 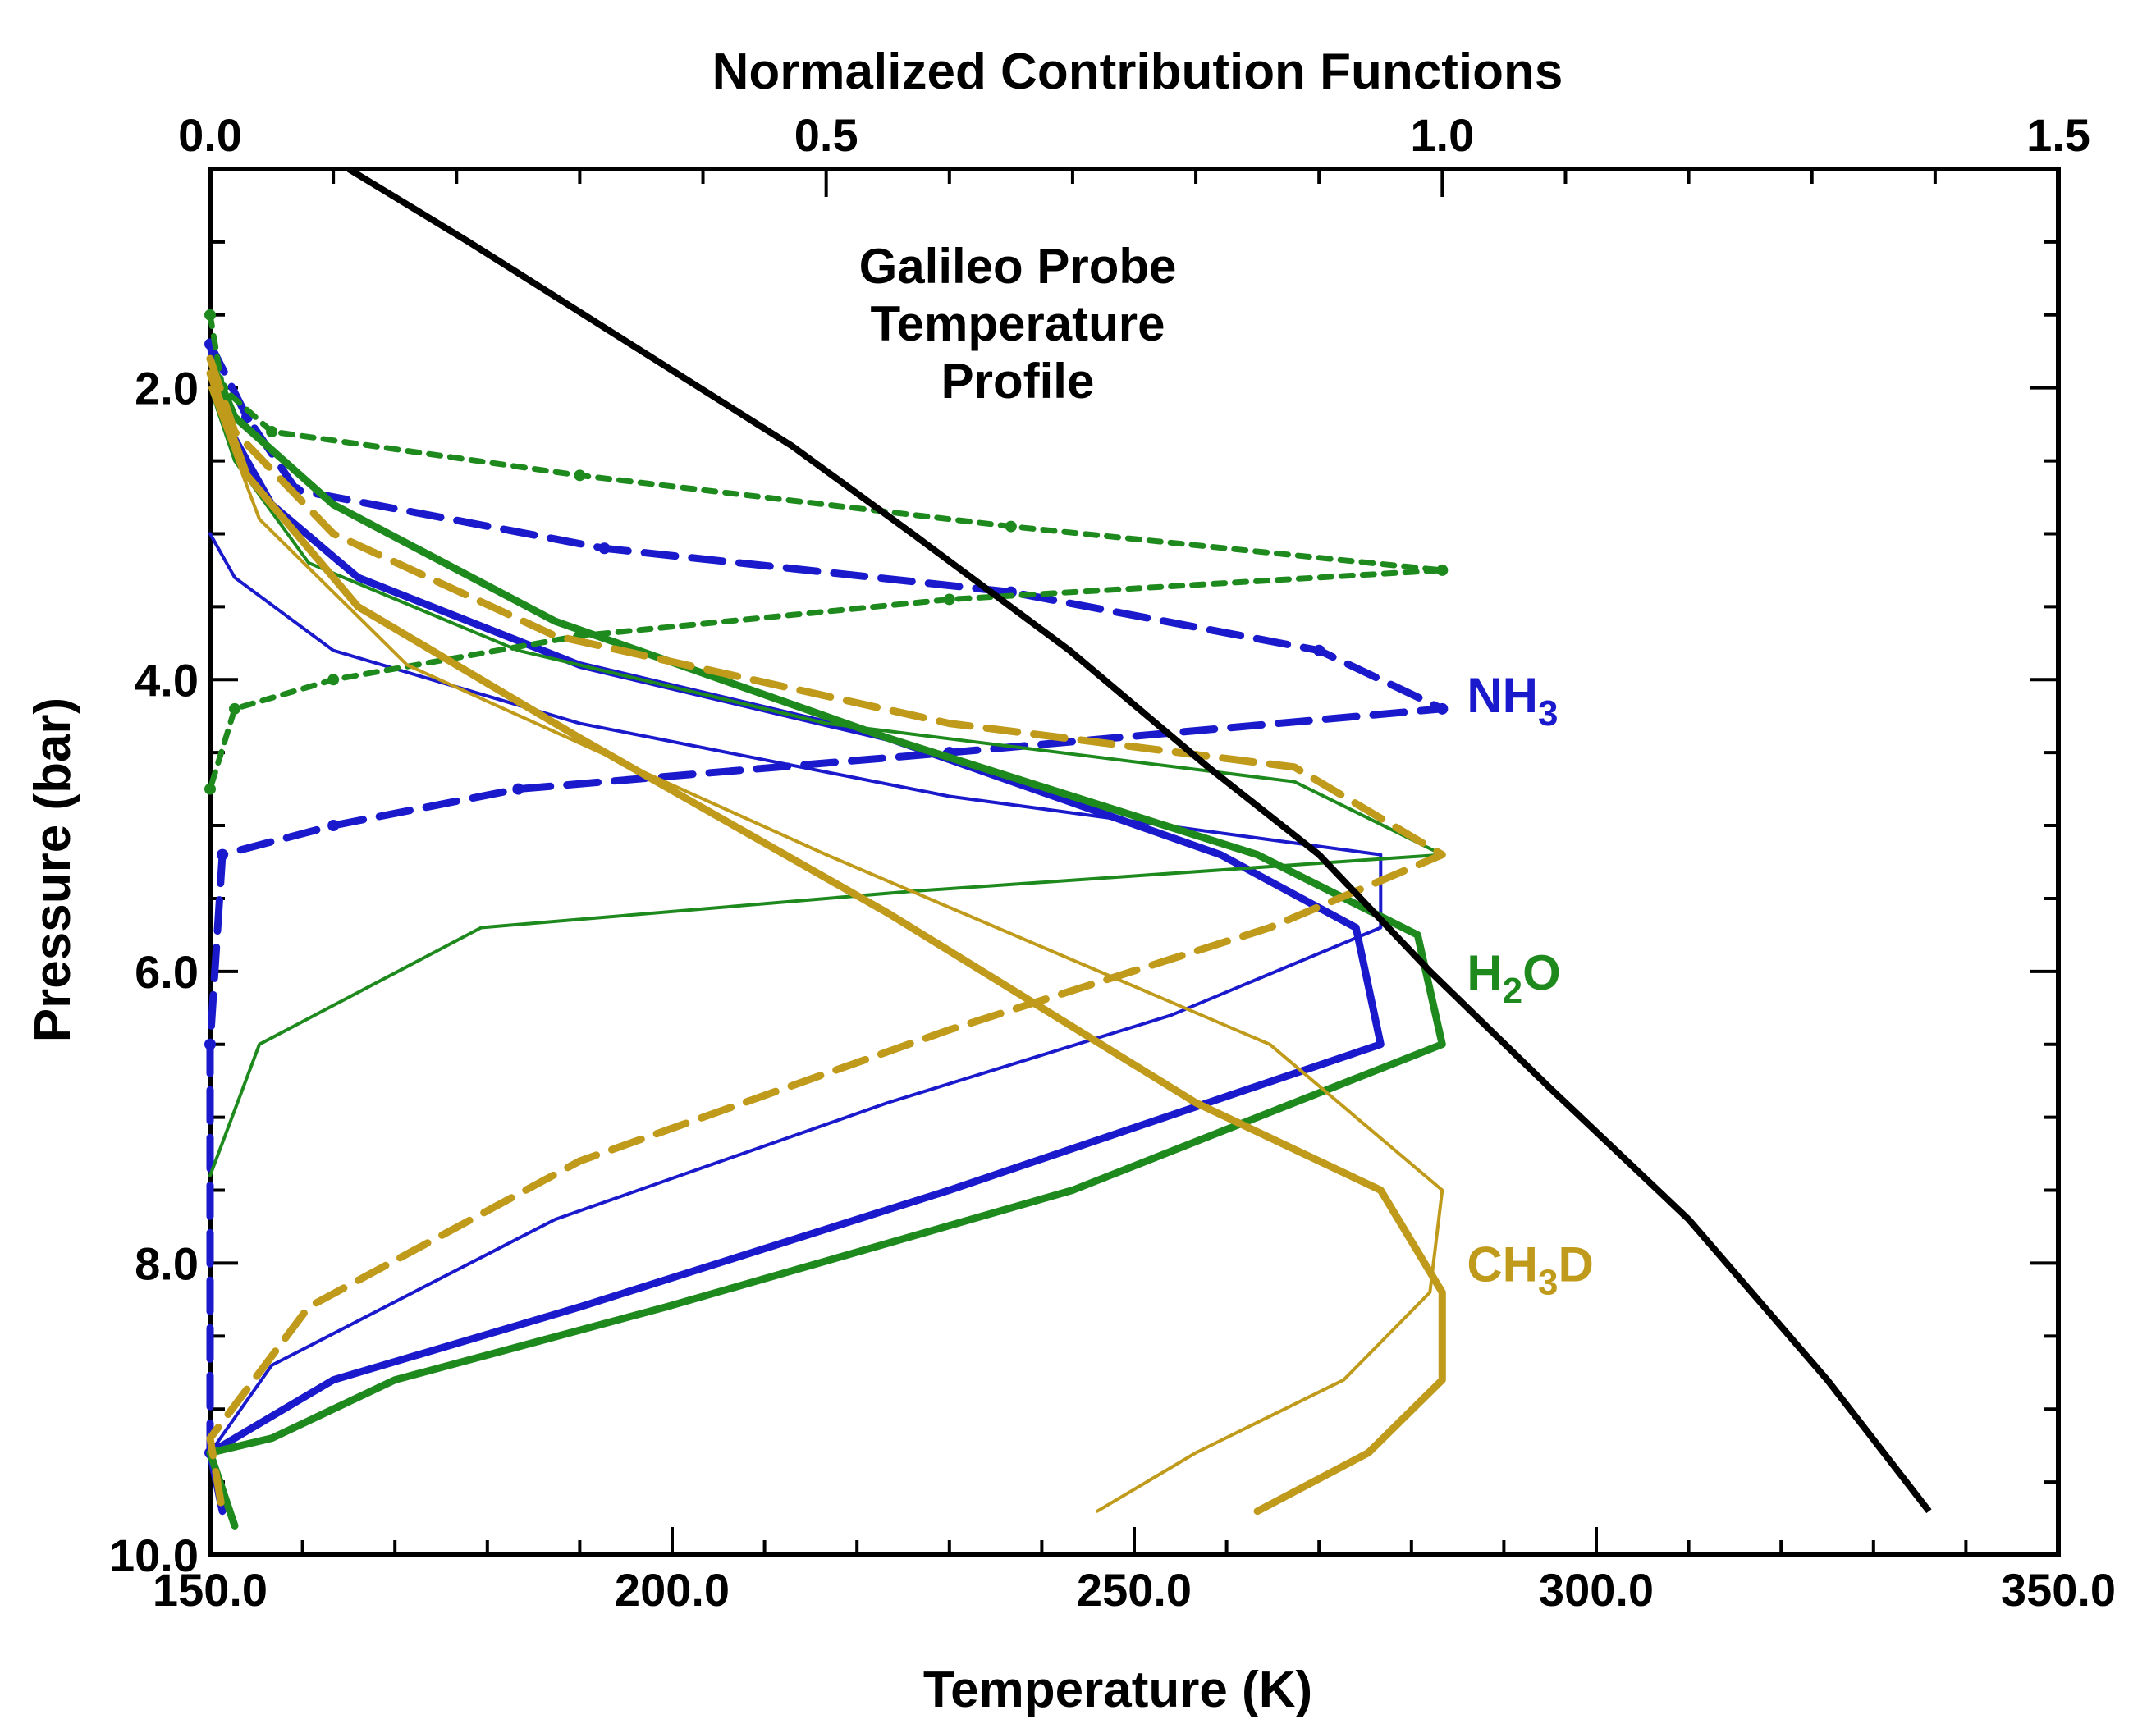 I want to click on series-label-2: CH3D, so click(x=1530, y=1269).